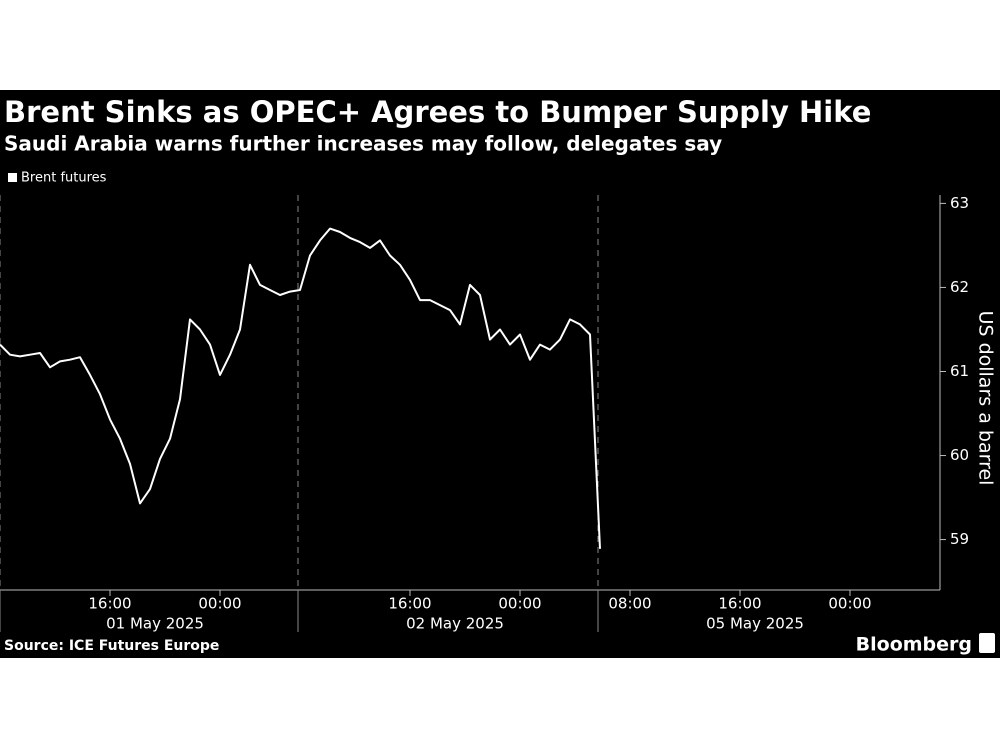 The image size is (1000, 754). Describe the element at coordinates (755, 624) in the screenshot. I see `day-label: 05 May 2025` at that location.